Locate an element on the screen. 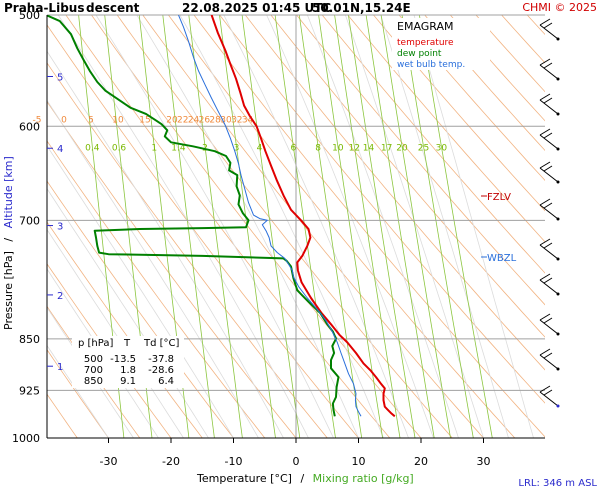  chmi-credit: CHMI © 2025 is located at coordinates (559, 7).